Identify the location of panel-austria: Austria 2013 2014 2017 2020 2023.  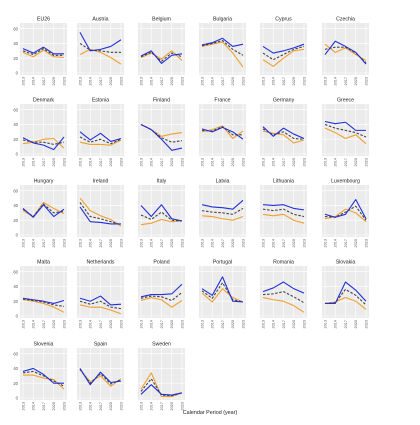
(100, 51).